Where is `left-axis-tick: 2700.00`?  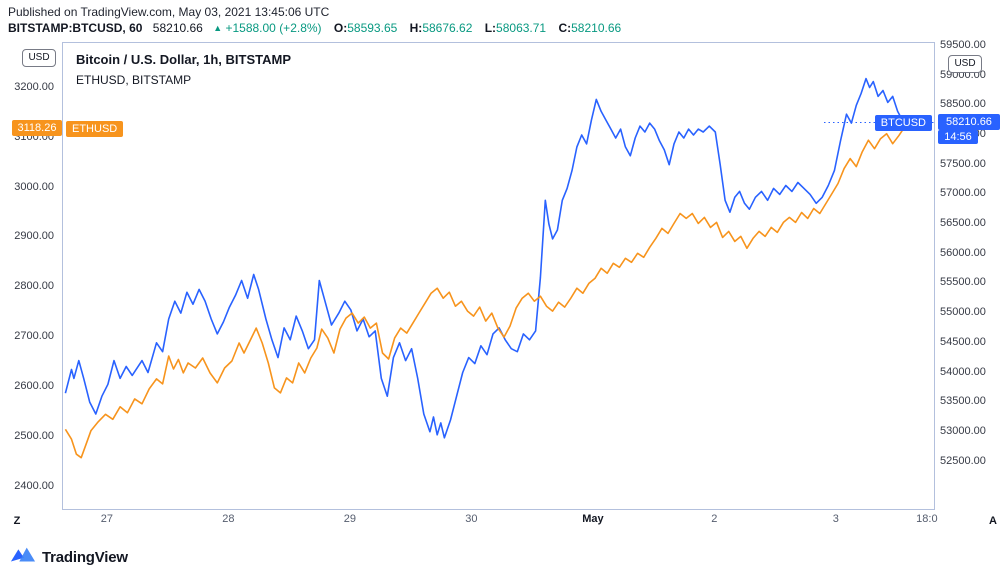
left-axis-tick: 2700.00 is located at coordinates (34, 336).